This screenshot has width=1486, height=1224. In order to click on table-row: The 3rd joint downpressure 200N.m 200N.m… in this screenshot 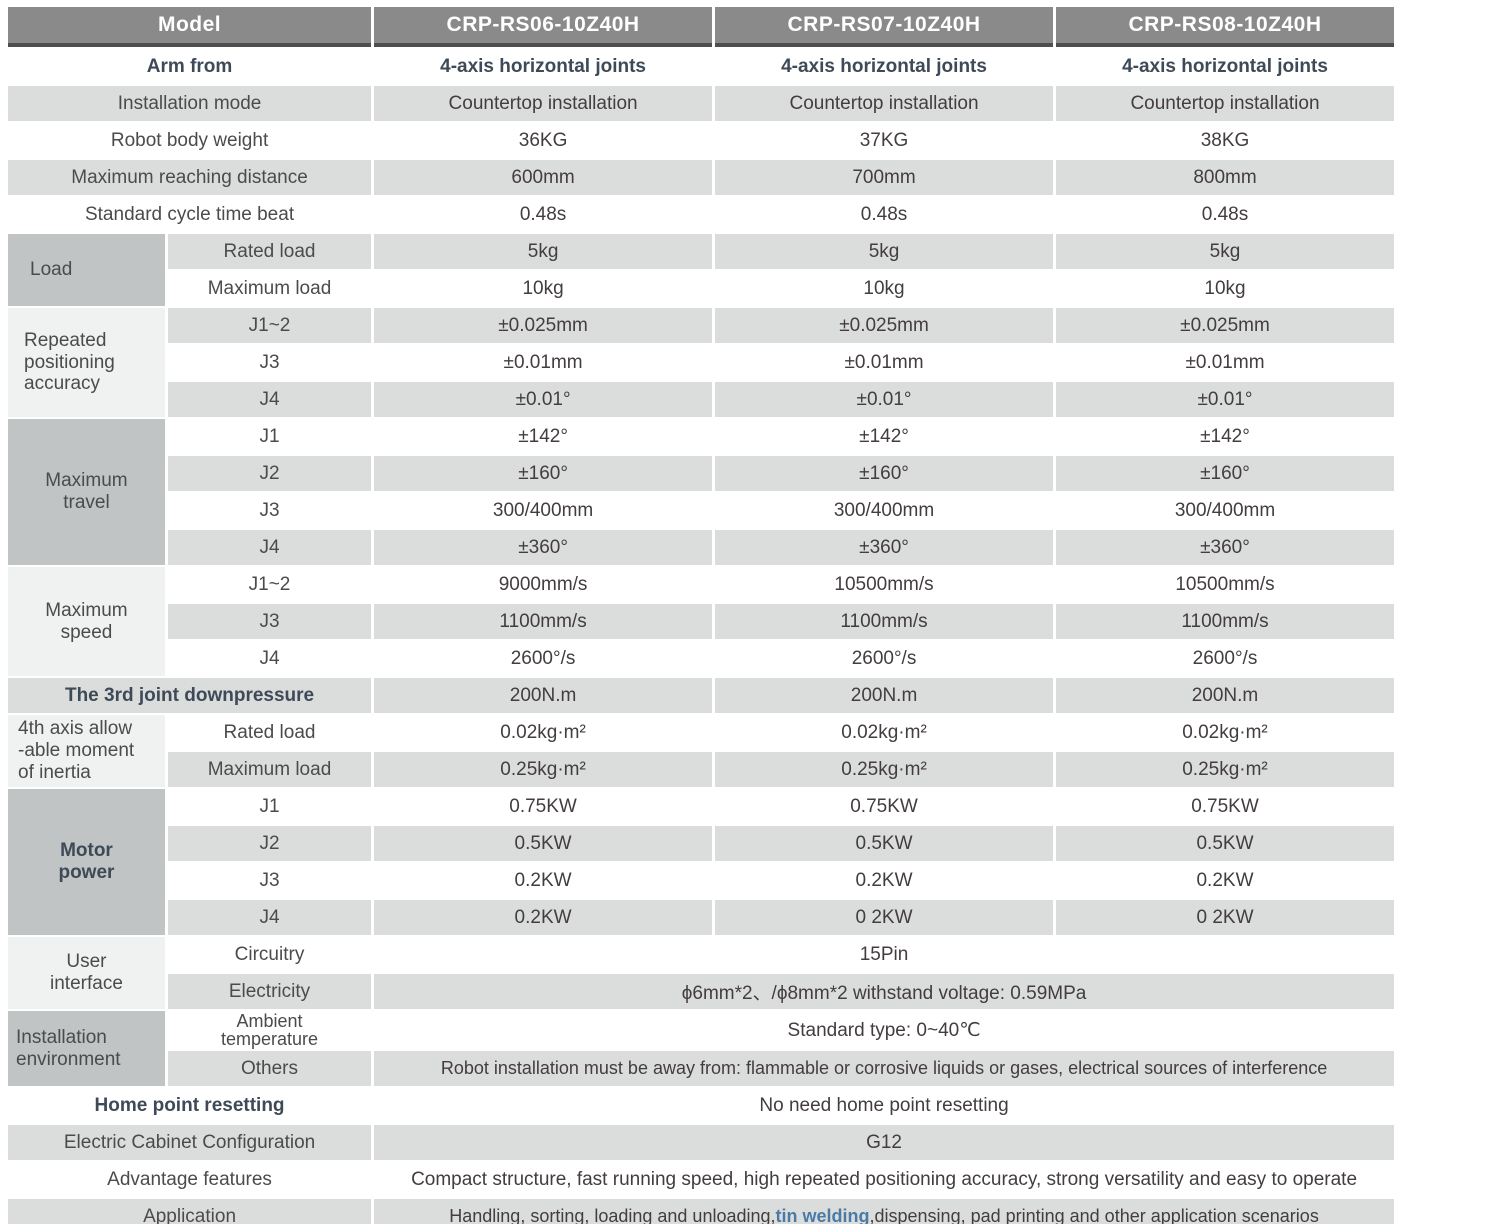, I will do `click(701, 695)`.